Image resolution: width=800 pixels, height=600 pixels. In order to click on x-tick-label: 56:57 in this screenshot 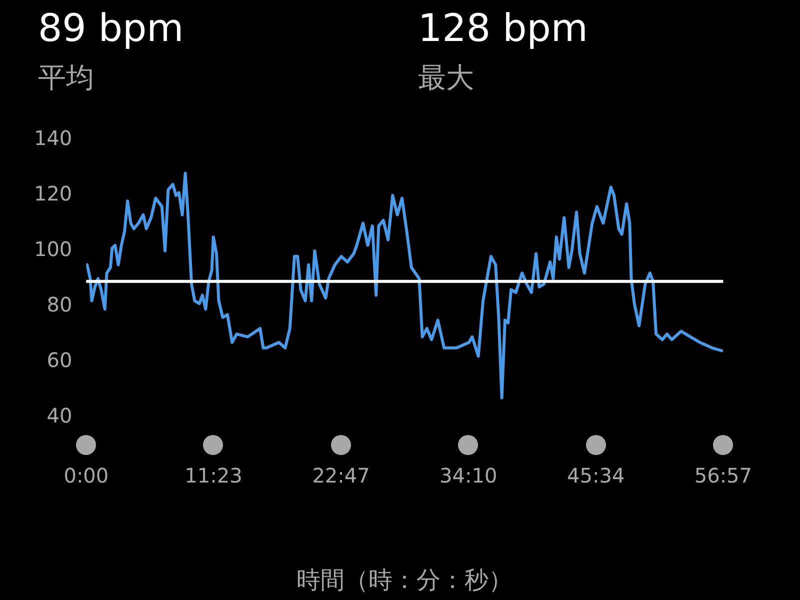, I will do `click(723, 475)`.